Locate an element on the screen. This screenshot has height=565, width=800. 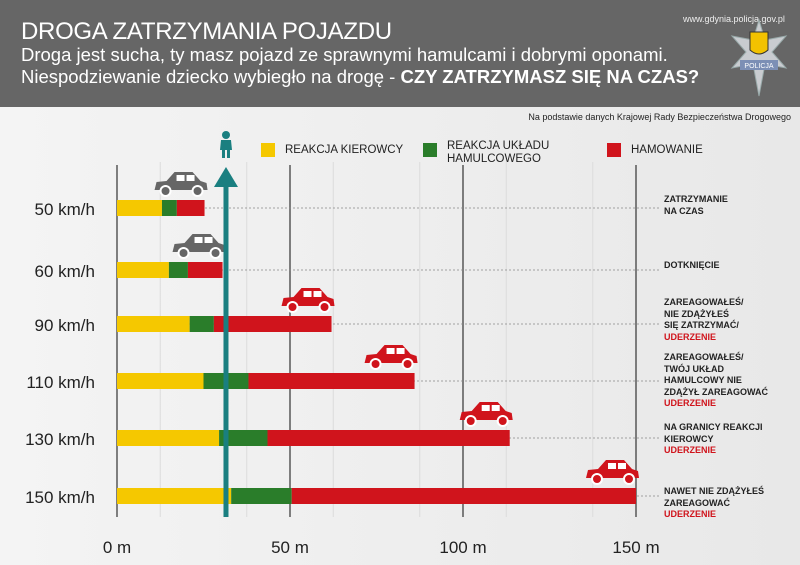
outcome-label: DOTKNIĘCIE is located at coordinates (692, 266).